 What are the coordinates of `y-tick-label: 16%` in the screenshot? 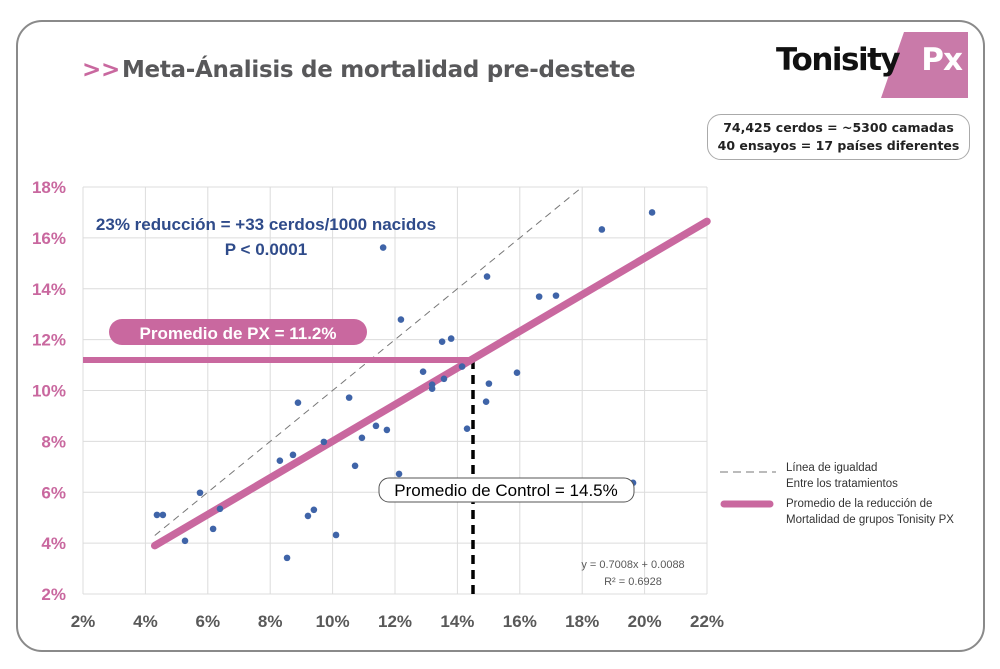 It's located at (49, 238).